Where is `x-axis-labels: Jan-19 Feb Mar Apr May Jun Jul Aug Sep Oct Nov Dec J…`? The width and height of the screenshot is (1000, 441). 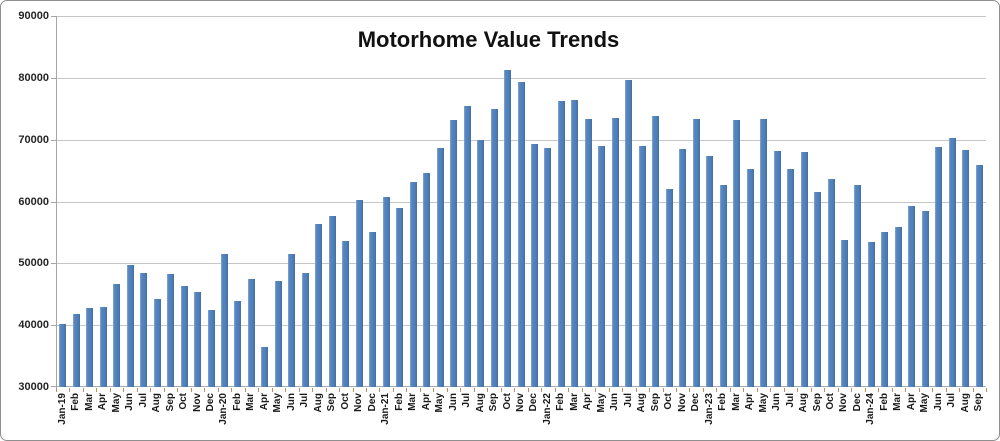 x-axis-labels: Jan-19 Feb Mar Apr May Jun Jul Aug Sep Oct Nov Dec J… is located at coordinates (522, 416).